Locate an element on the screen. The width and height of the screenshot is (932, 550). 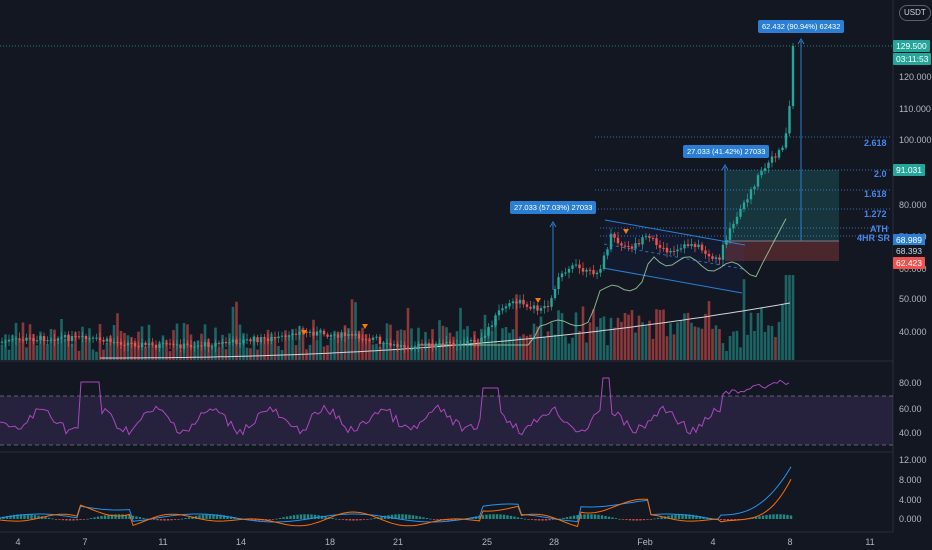
date-label: 4 is located at coordinates (18, 542).